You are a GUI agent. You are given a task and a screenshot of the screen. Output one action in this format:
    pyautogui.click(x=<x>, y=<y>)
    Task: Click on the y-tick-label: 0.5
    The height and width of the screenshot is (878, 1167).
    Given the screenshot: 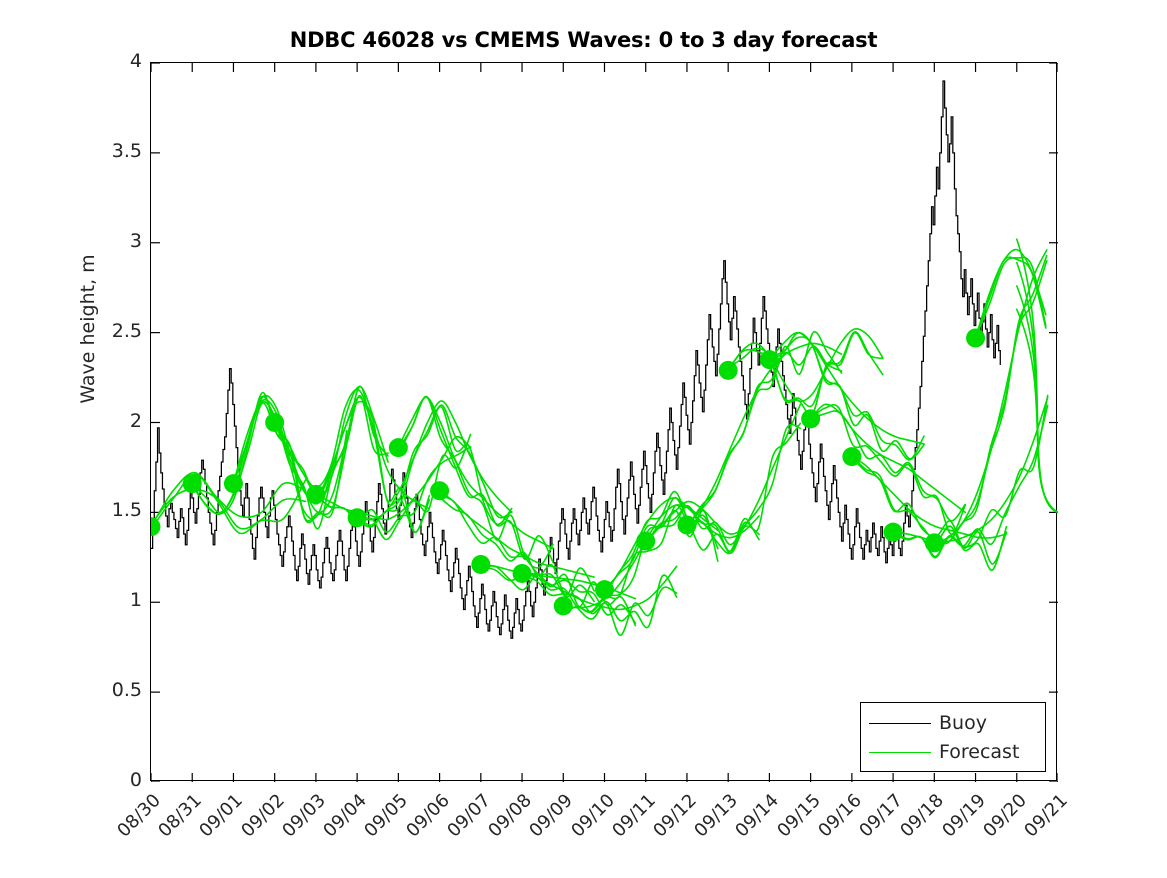 What is the action you would take?
    pyautogui.click(x=126, y=690)
    